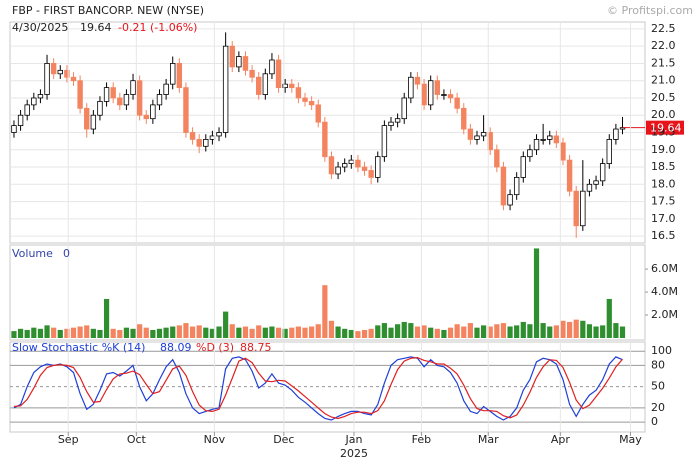  What do you see at coordinates (256, 347) in the screenshot?
I see `d-last: 88.75` at bounding box center [256, 347].